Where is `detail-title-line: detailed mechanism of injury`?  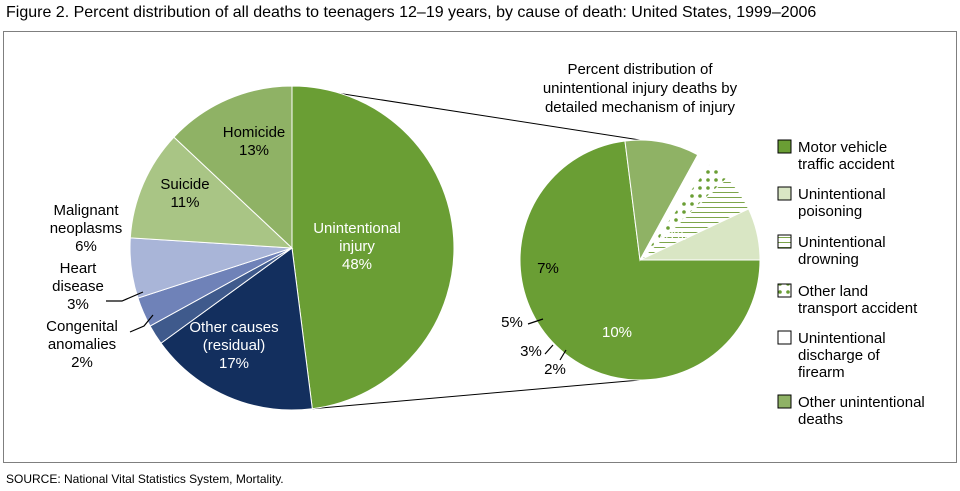
detail-title-line: detailed mechanism of injury is located at coordinates (640, 107).